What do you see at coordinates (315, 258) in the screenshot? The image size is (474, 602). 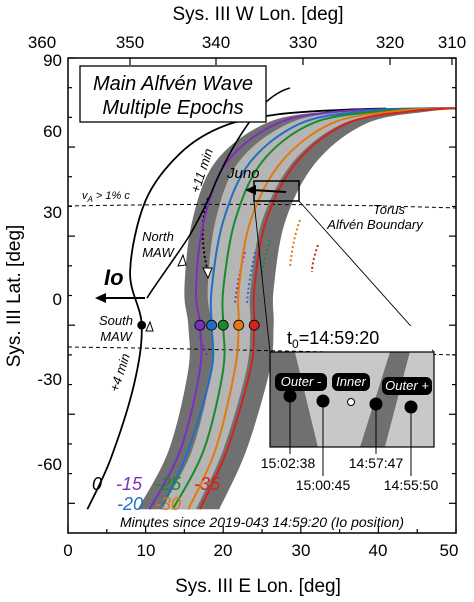 I see `dotted-curve-red` at bounding box center [315, 258].